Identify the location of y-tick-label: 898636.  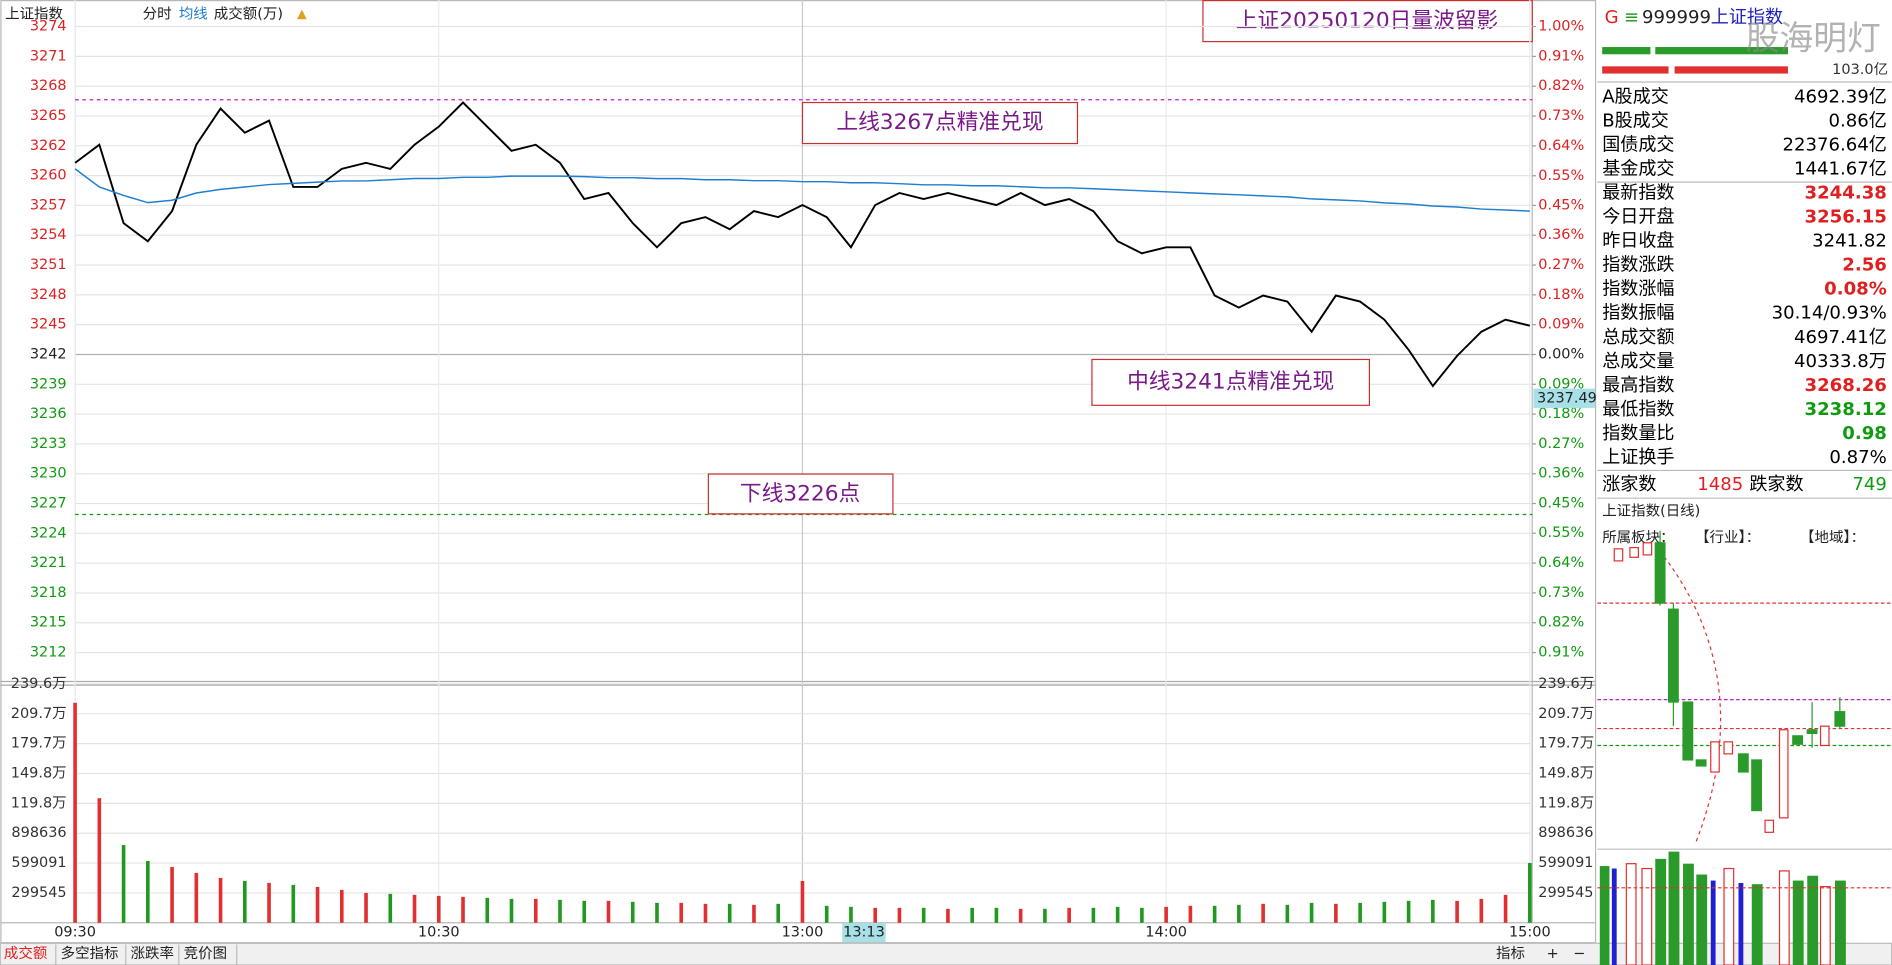
(38, 833).